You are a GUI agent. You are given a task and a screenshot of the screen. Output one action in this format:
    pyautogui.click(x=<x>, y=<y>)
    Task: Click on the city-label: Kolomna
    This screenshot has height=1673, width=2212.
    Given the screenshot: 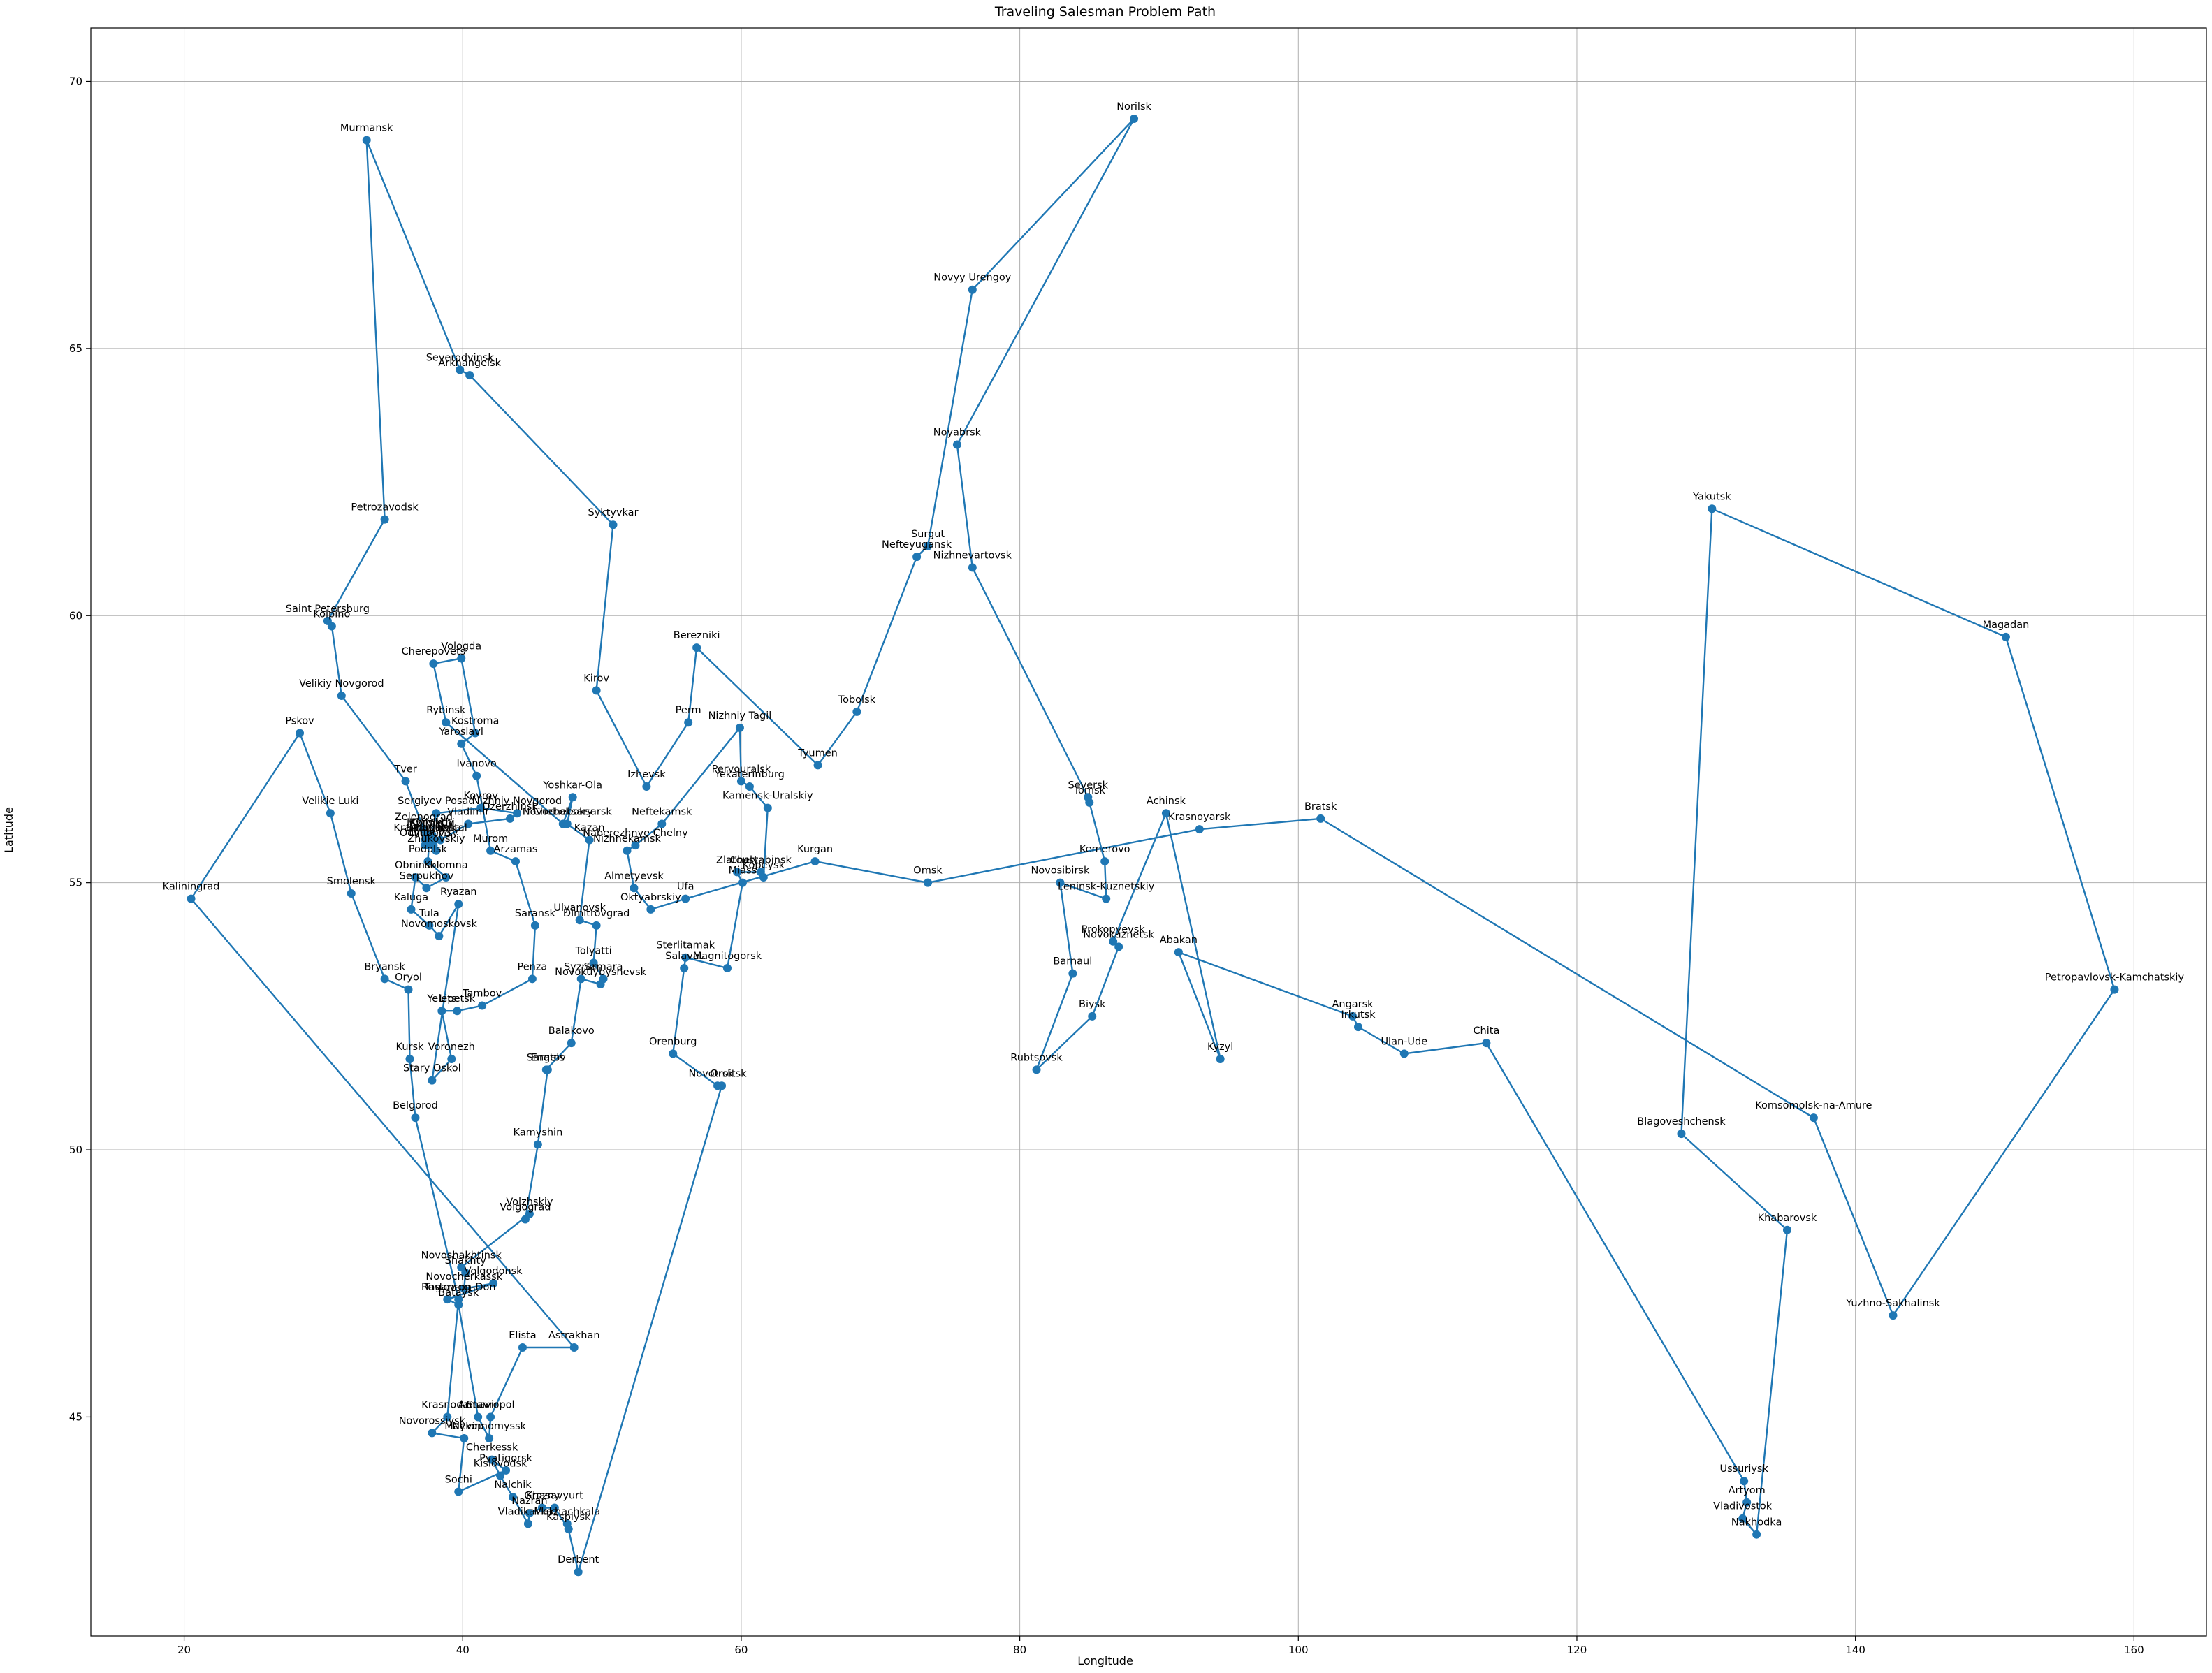 What is the action you would take?
    pyautogui.click(x=446, y=865)
    